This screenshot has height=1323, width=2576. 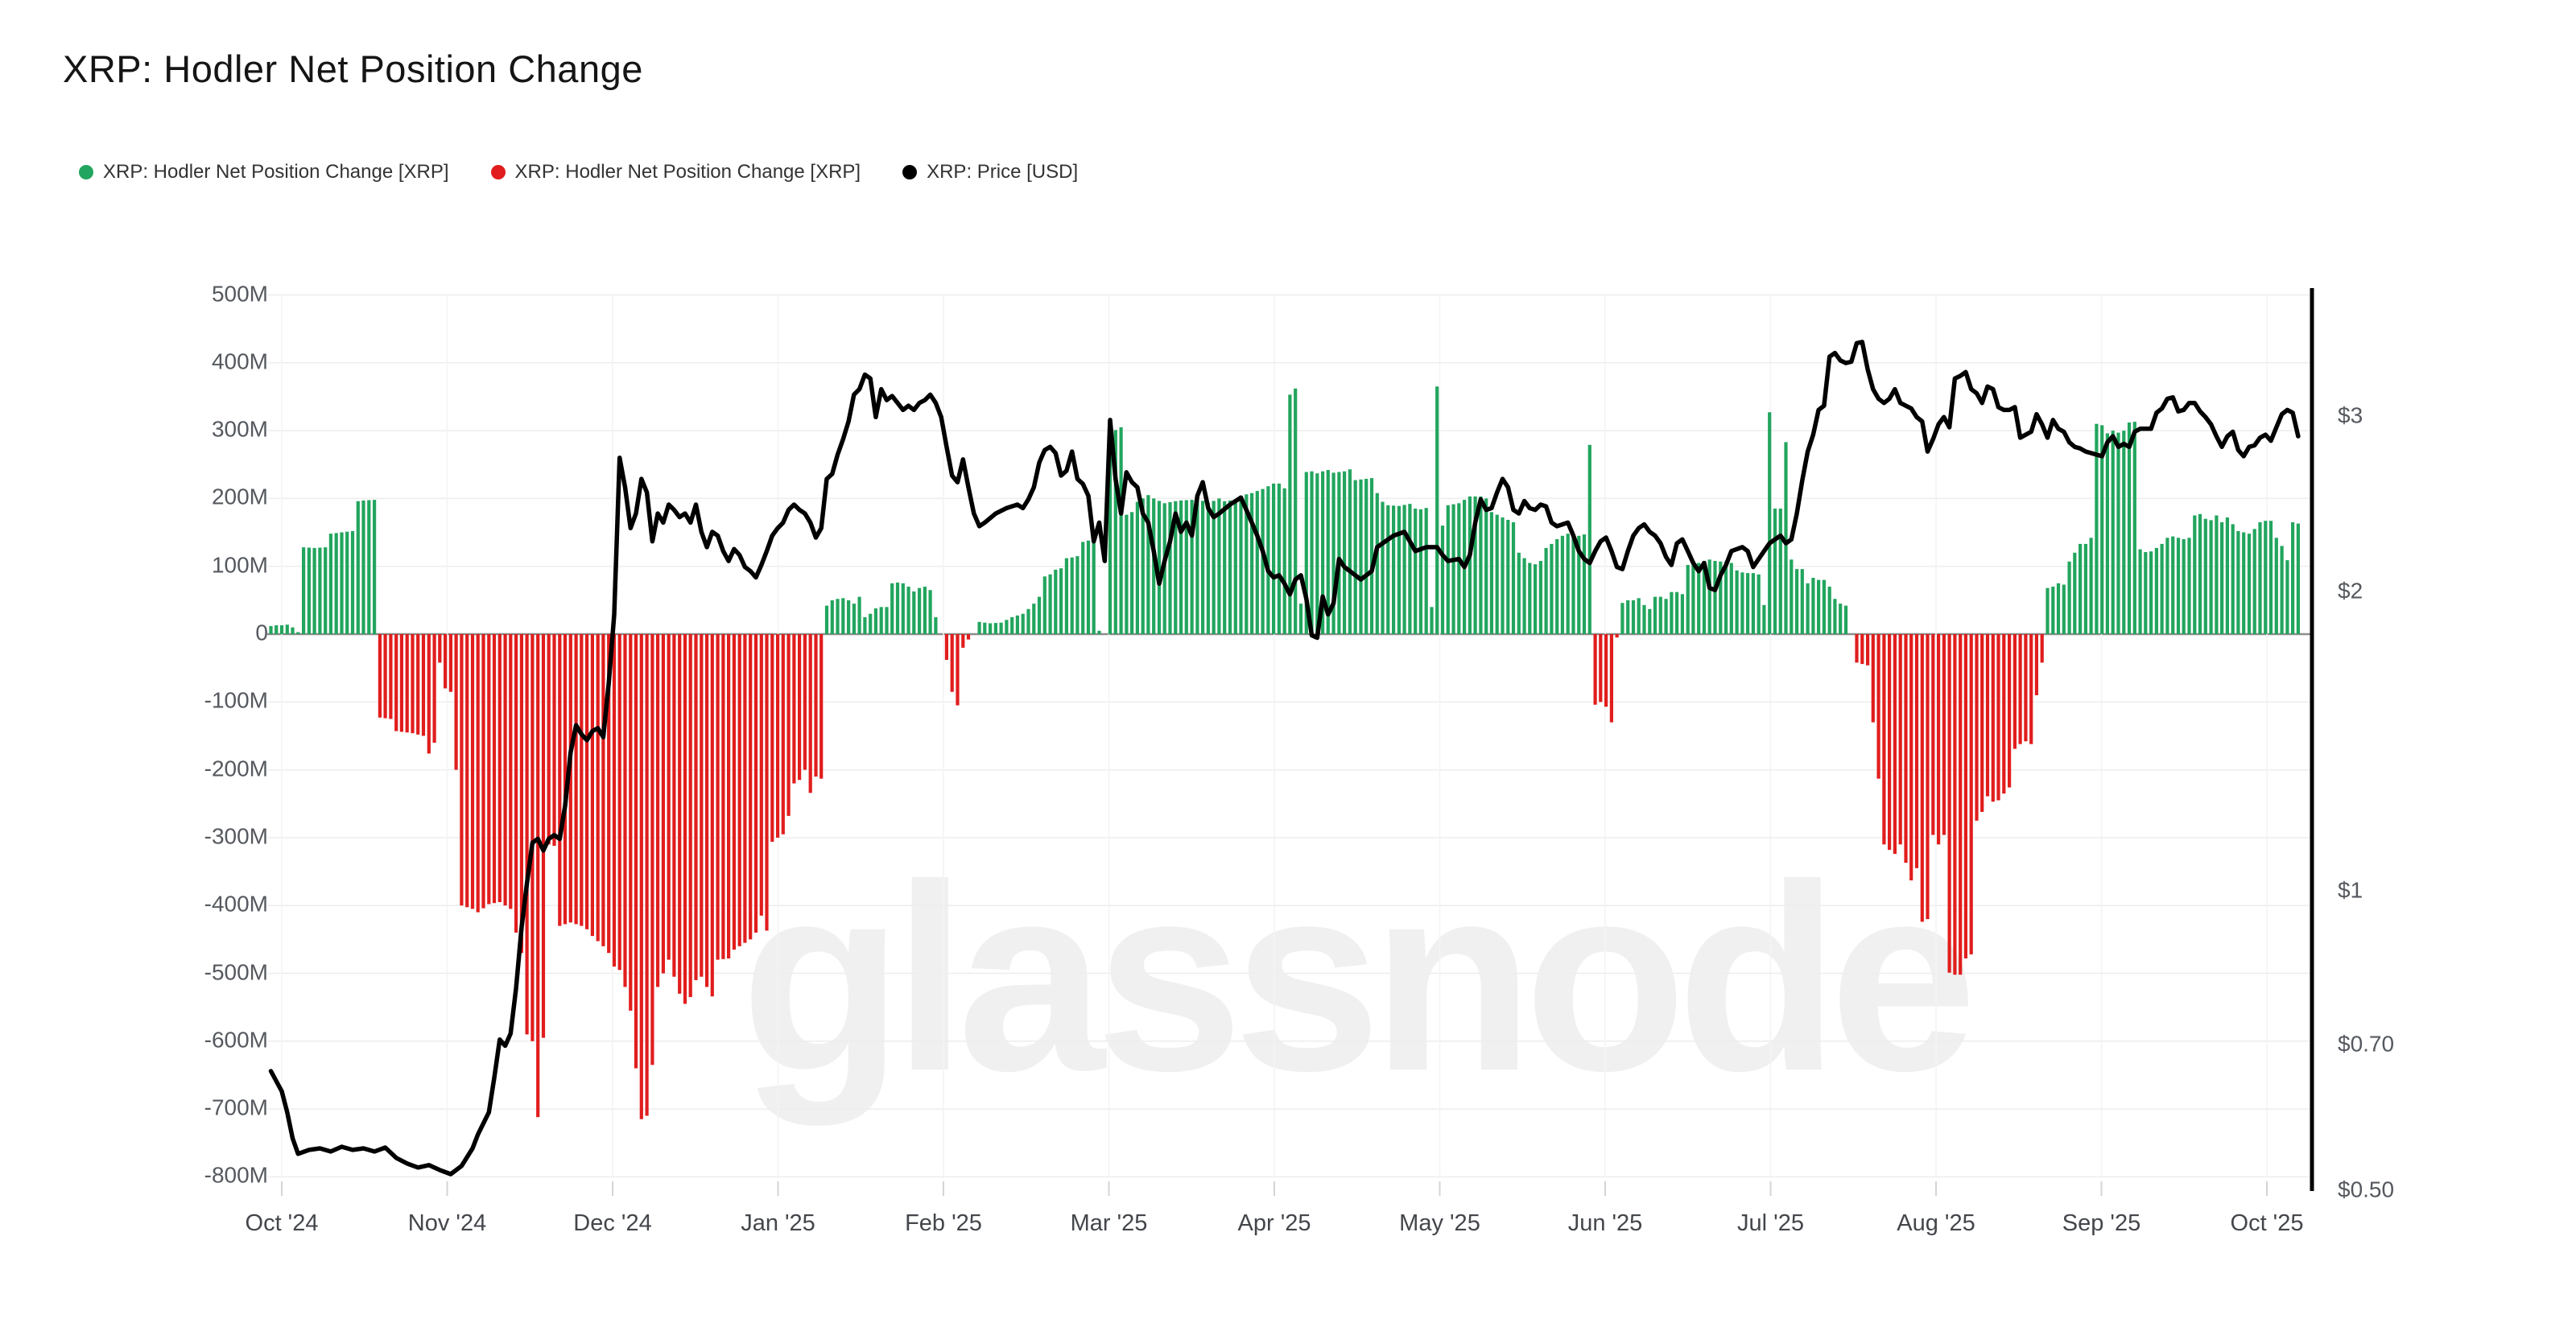 I want to click on legend-item-0: XRP: Hodler Net Position Change [XRP], so click(x=264, y=172).